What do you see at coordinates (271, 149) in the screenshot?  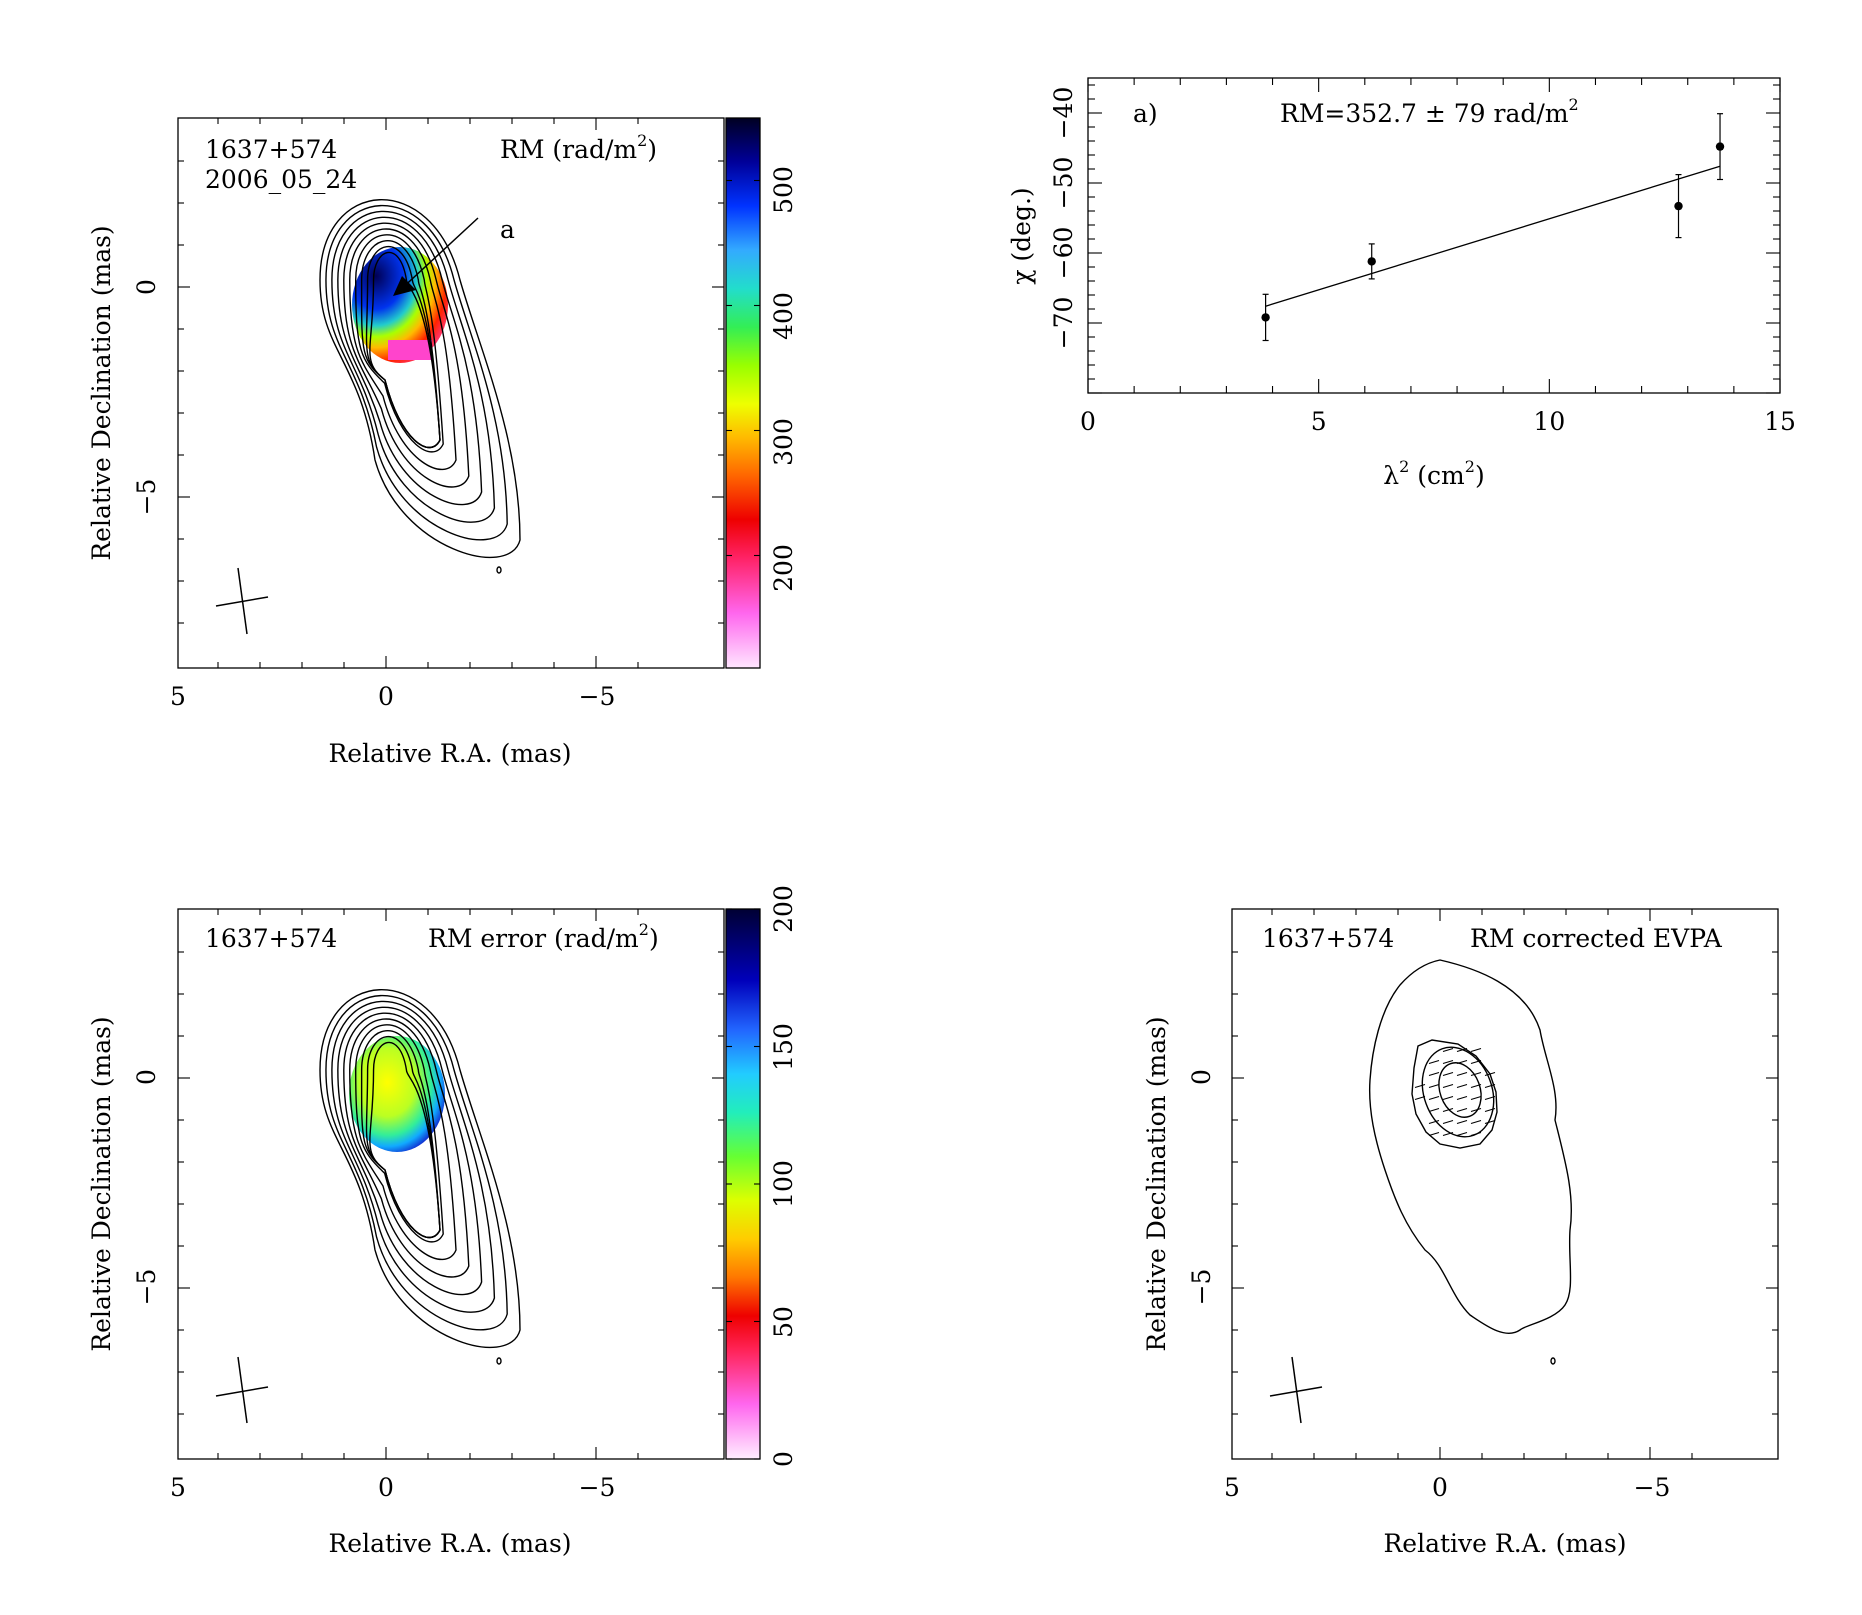 I see `rm-map-source: 1637+574` at bounding box center [271, 149].